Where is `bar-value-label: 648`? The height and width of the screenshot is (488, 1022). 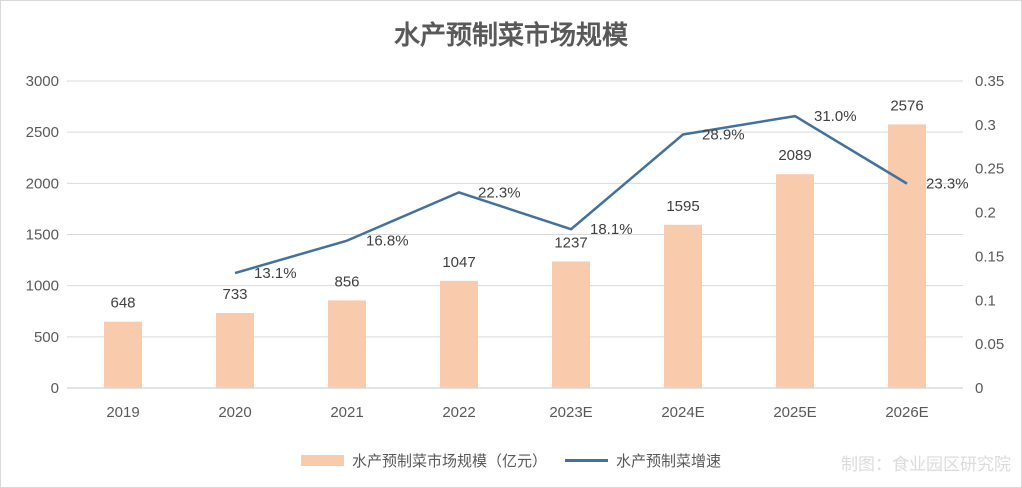 bar-value-label: 648 is located at coordinates (122, 303).